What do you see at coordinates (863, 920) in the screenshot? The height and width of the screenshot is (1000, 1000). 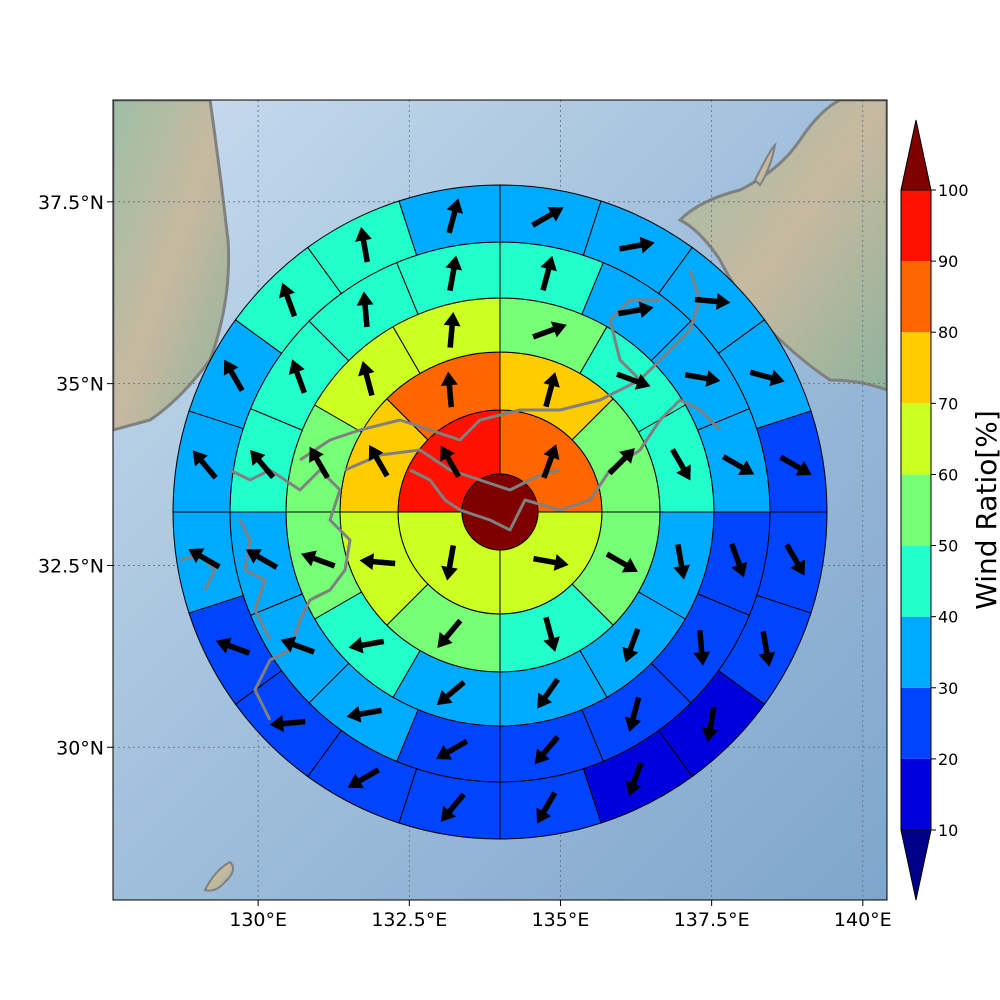 I see `x-tick-label: 140°E` at bounding box center [863, 920].